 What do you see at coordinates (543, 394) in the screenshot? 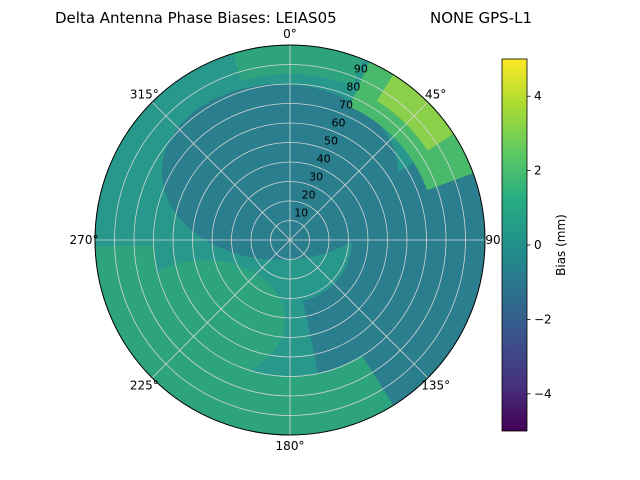
I see `colorbar-tick-label: −4` at bounding box center [543, 394].